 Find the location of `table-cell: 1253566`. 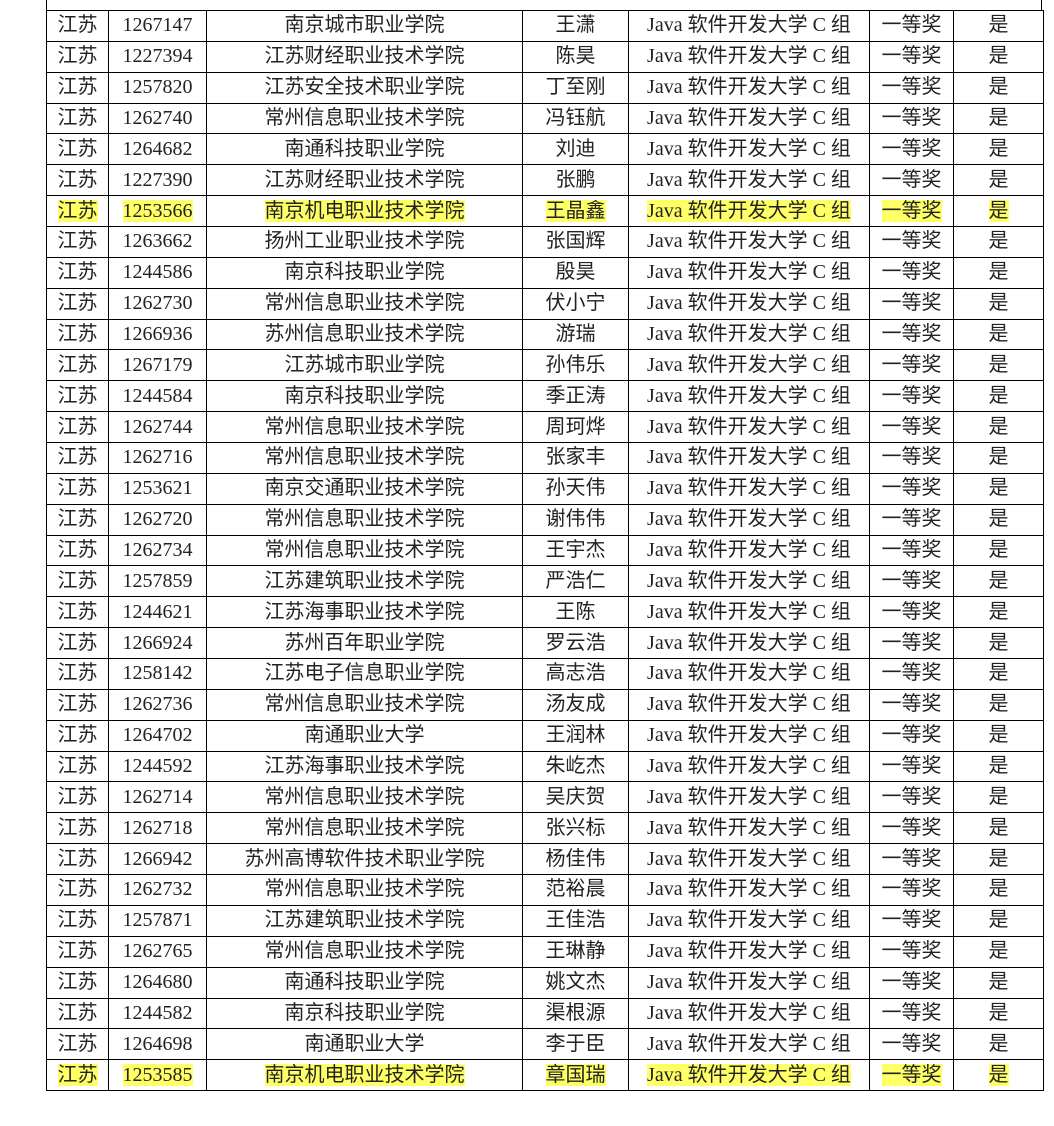

table-cell: 1253566 is located at coordinates (157, 211).